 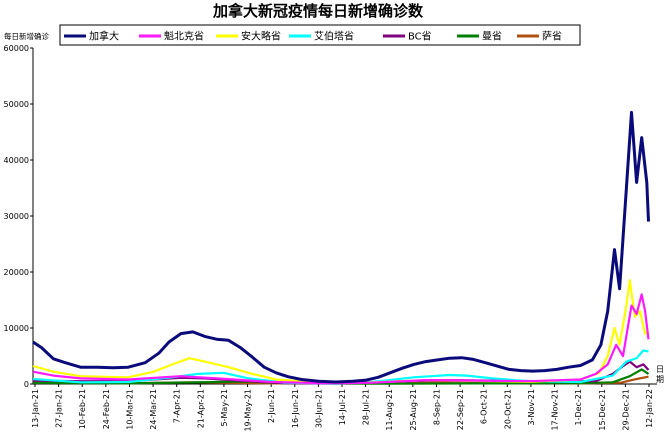 What do you see at coordinates (104, 36) in the screenshot?
I see `legend-label: 加拿大` at bounding box center [104, 36].